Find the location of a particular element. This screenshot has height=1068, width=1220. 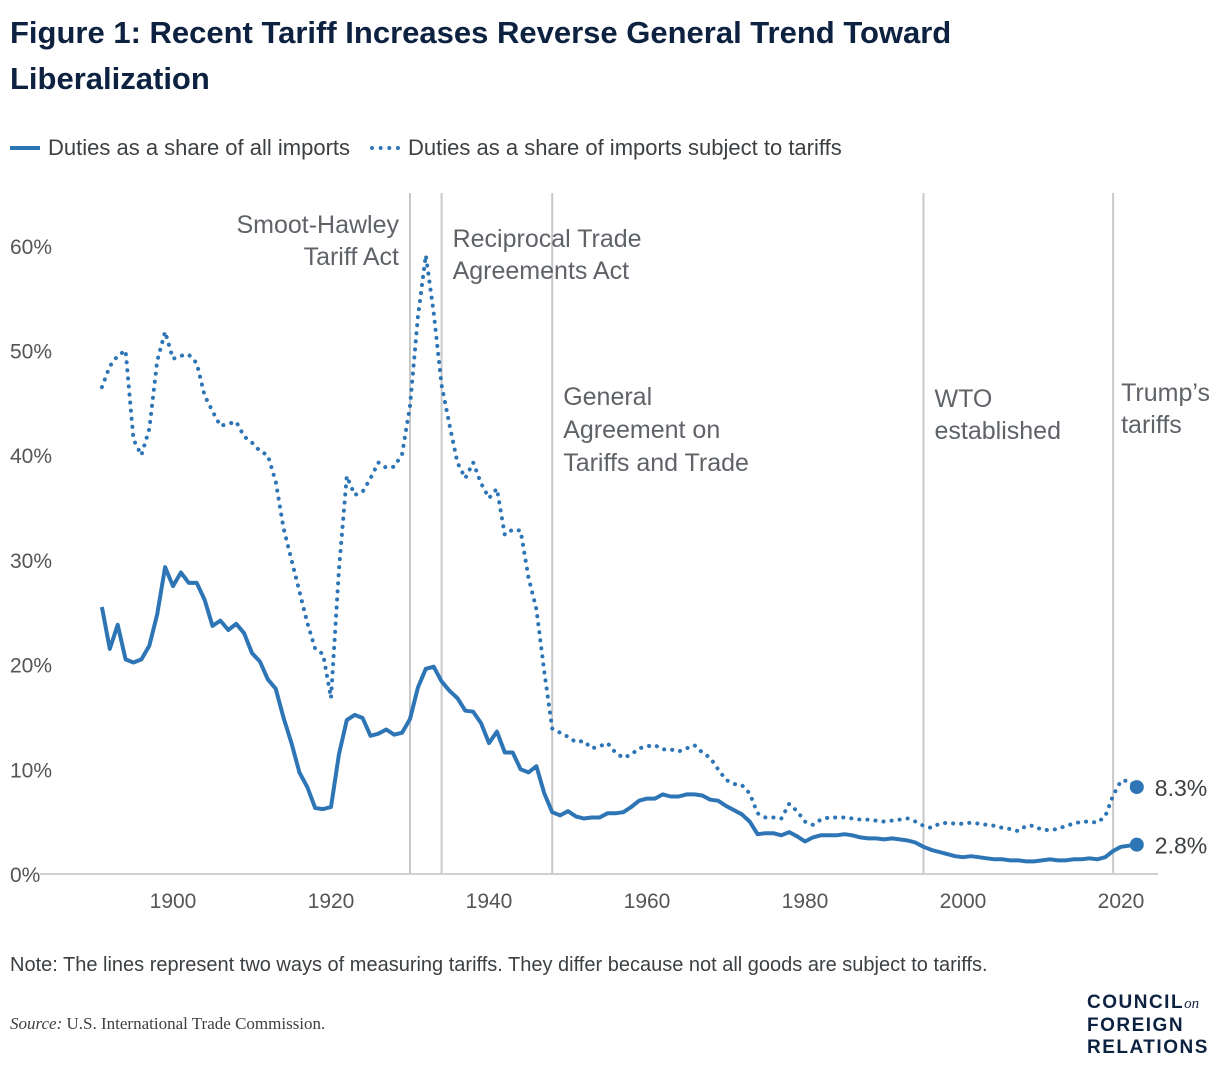

x-tick-label: 1940 is located at coordinates (489, 901).